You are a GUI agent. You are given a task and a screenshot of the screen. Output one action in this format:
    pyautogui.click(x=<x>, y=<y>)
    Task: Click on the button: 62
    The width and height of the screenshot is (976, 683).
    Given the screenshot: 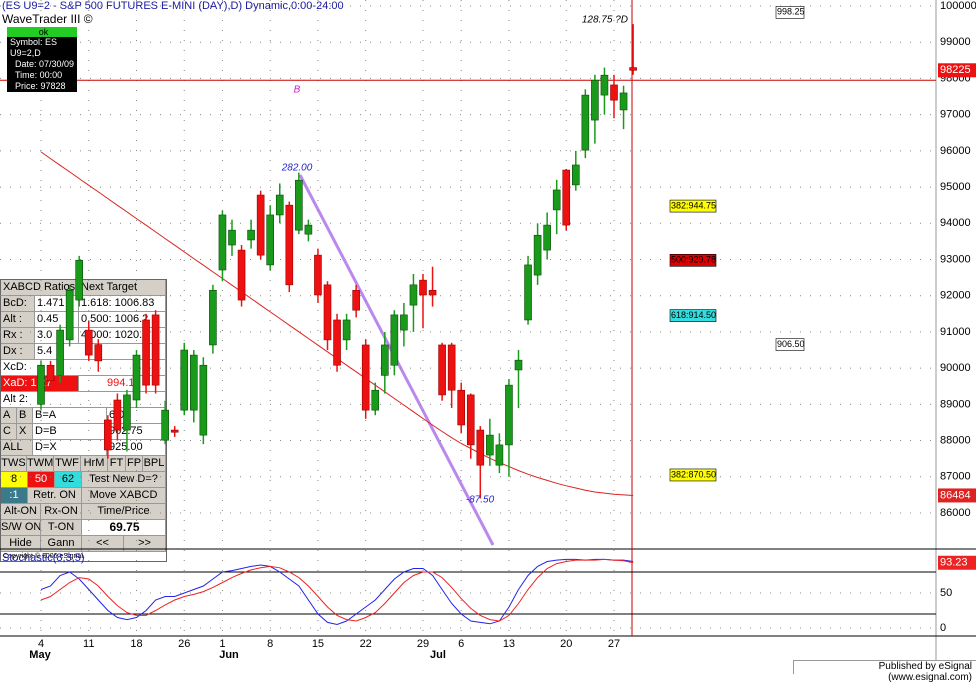 What is the action you would take?
    pyautogui.click(x=68, y=479)
    